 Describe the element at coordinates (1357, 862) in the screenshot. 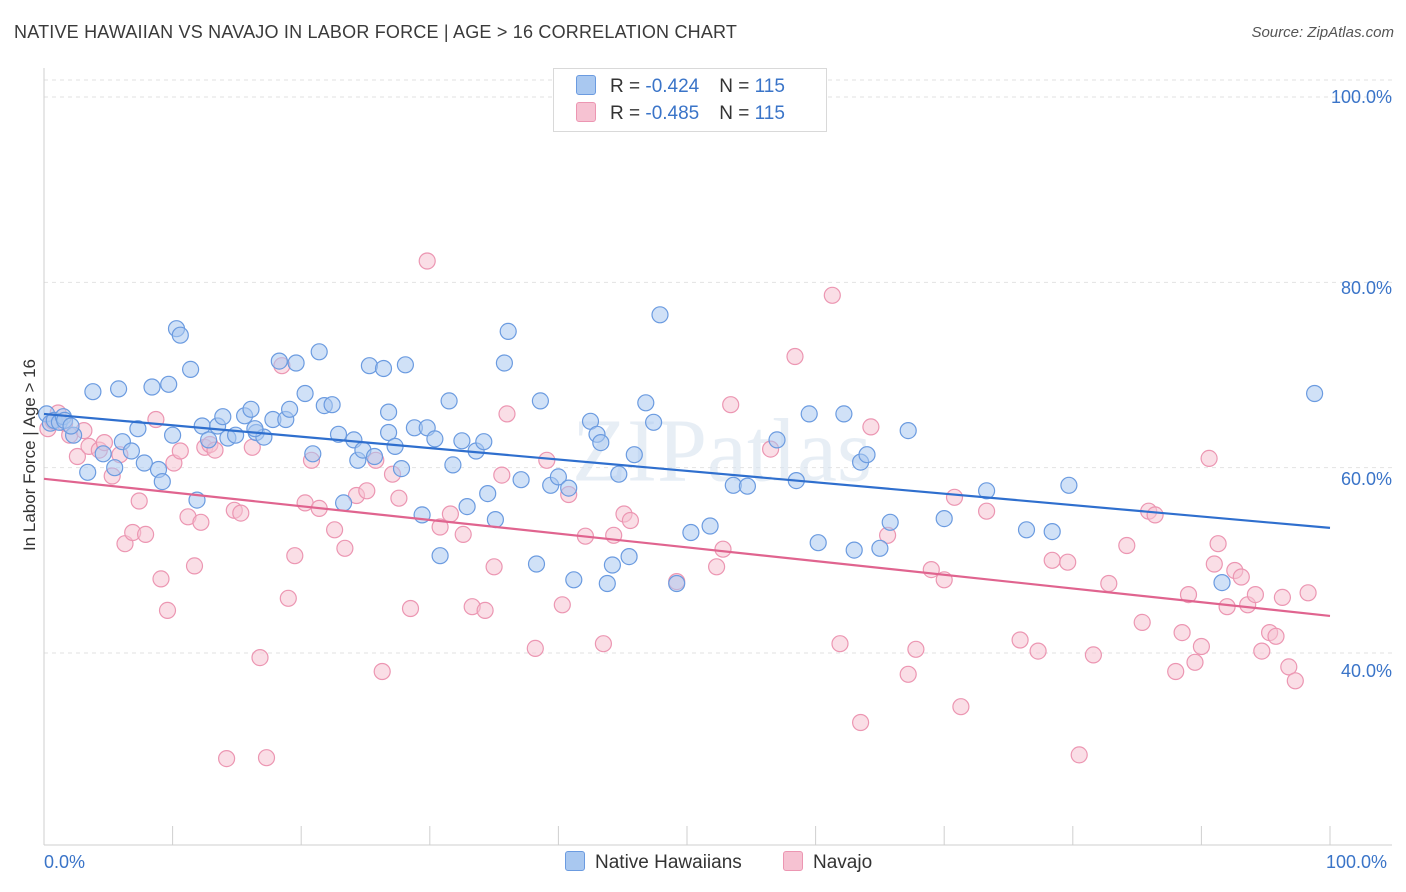

I see `x-tick-label-max: 100.0%` at that location.